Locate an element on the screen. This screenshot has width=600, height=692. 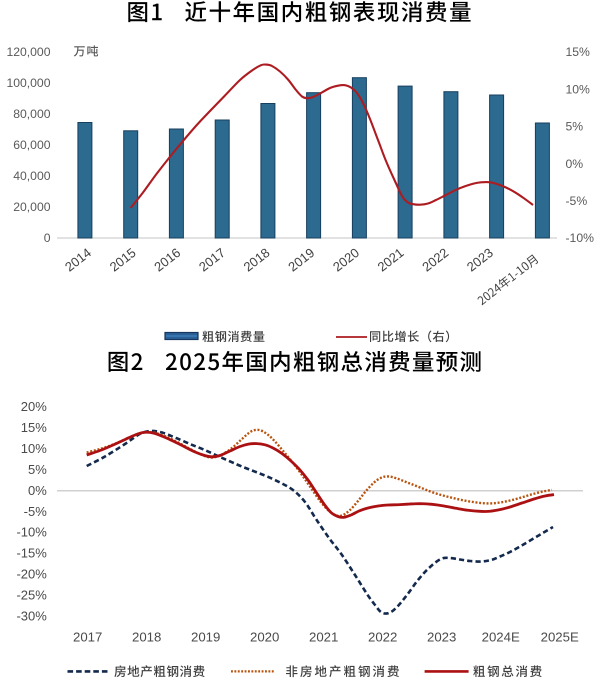
svg-text: 2022 is located at coordinates (382, 637).